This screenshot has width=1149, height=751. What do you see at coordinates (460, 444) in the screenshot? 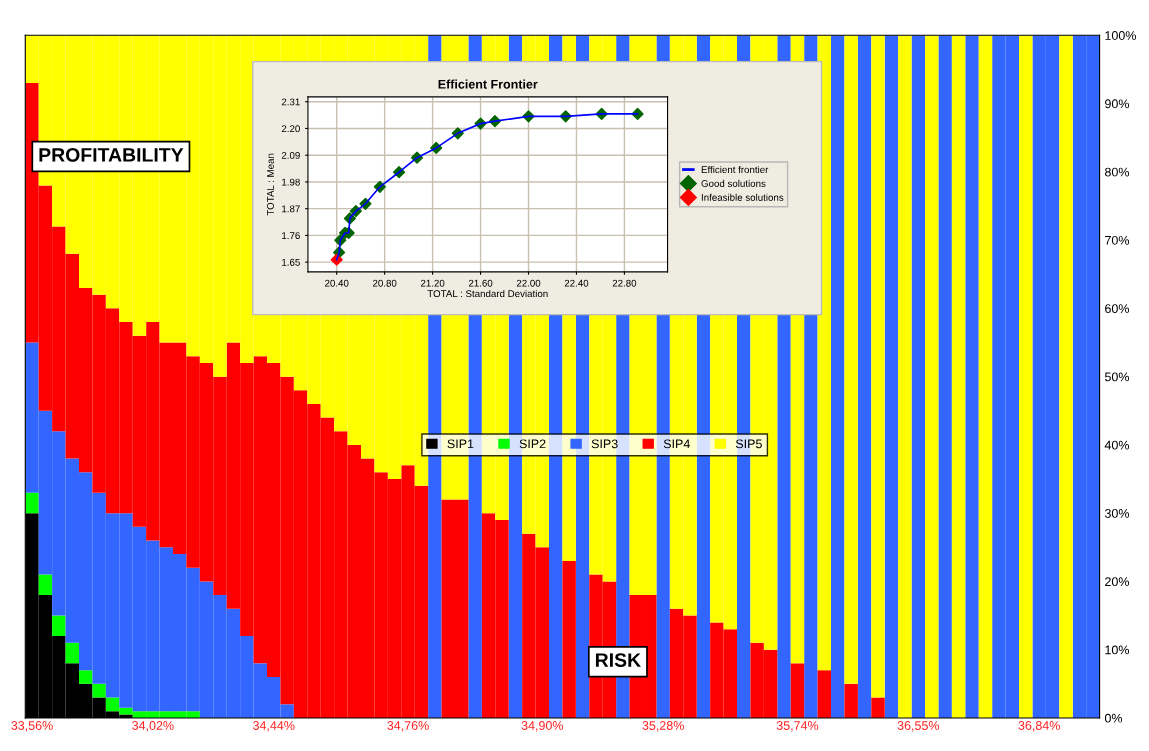
I see `legend-label: SIP1` at bounding box center [460, 444].